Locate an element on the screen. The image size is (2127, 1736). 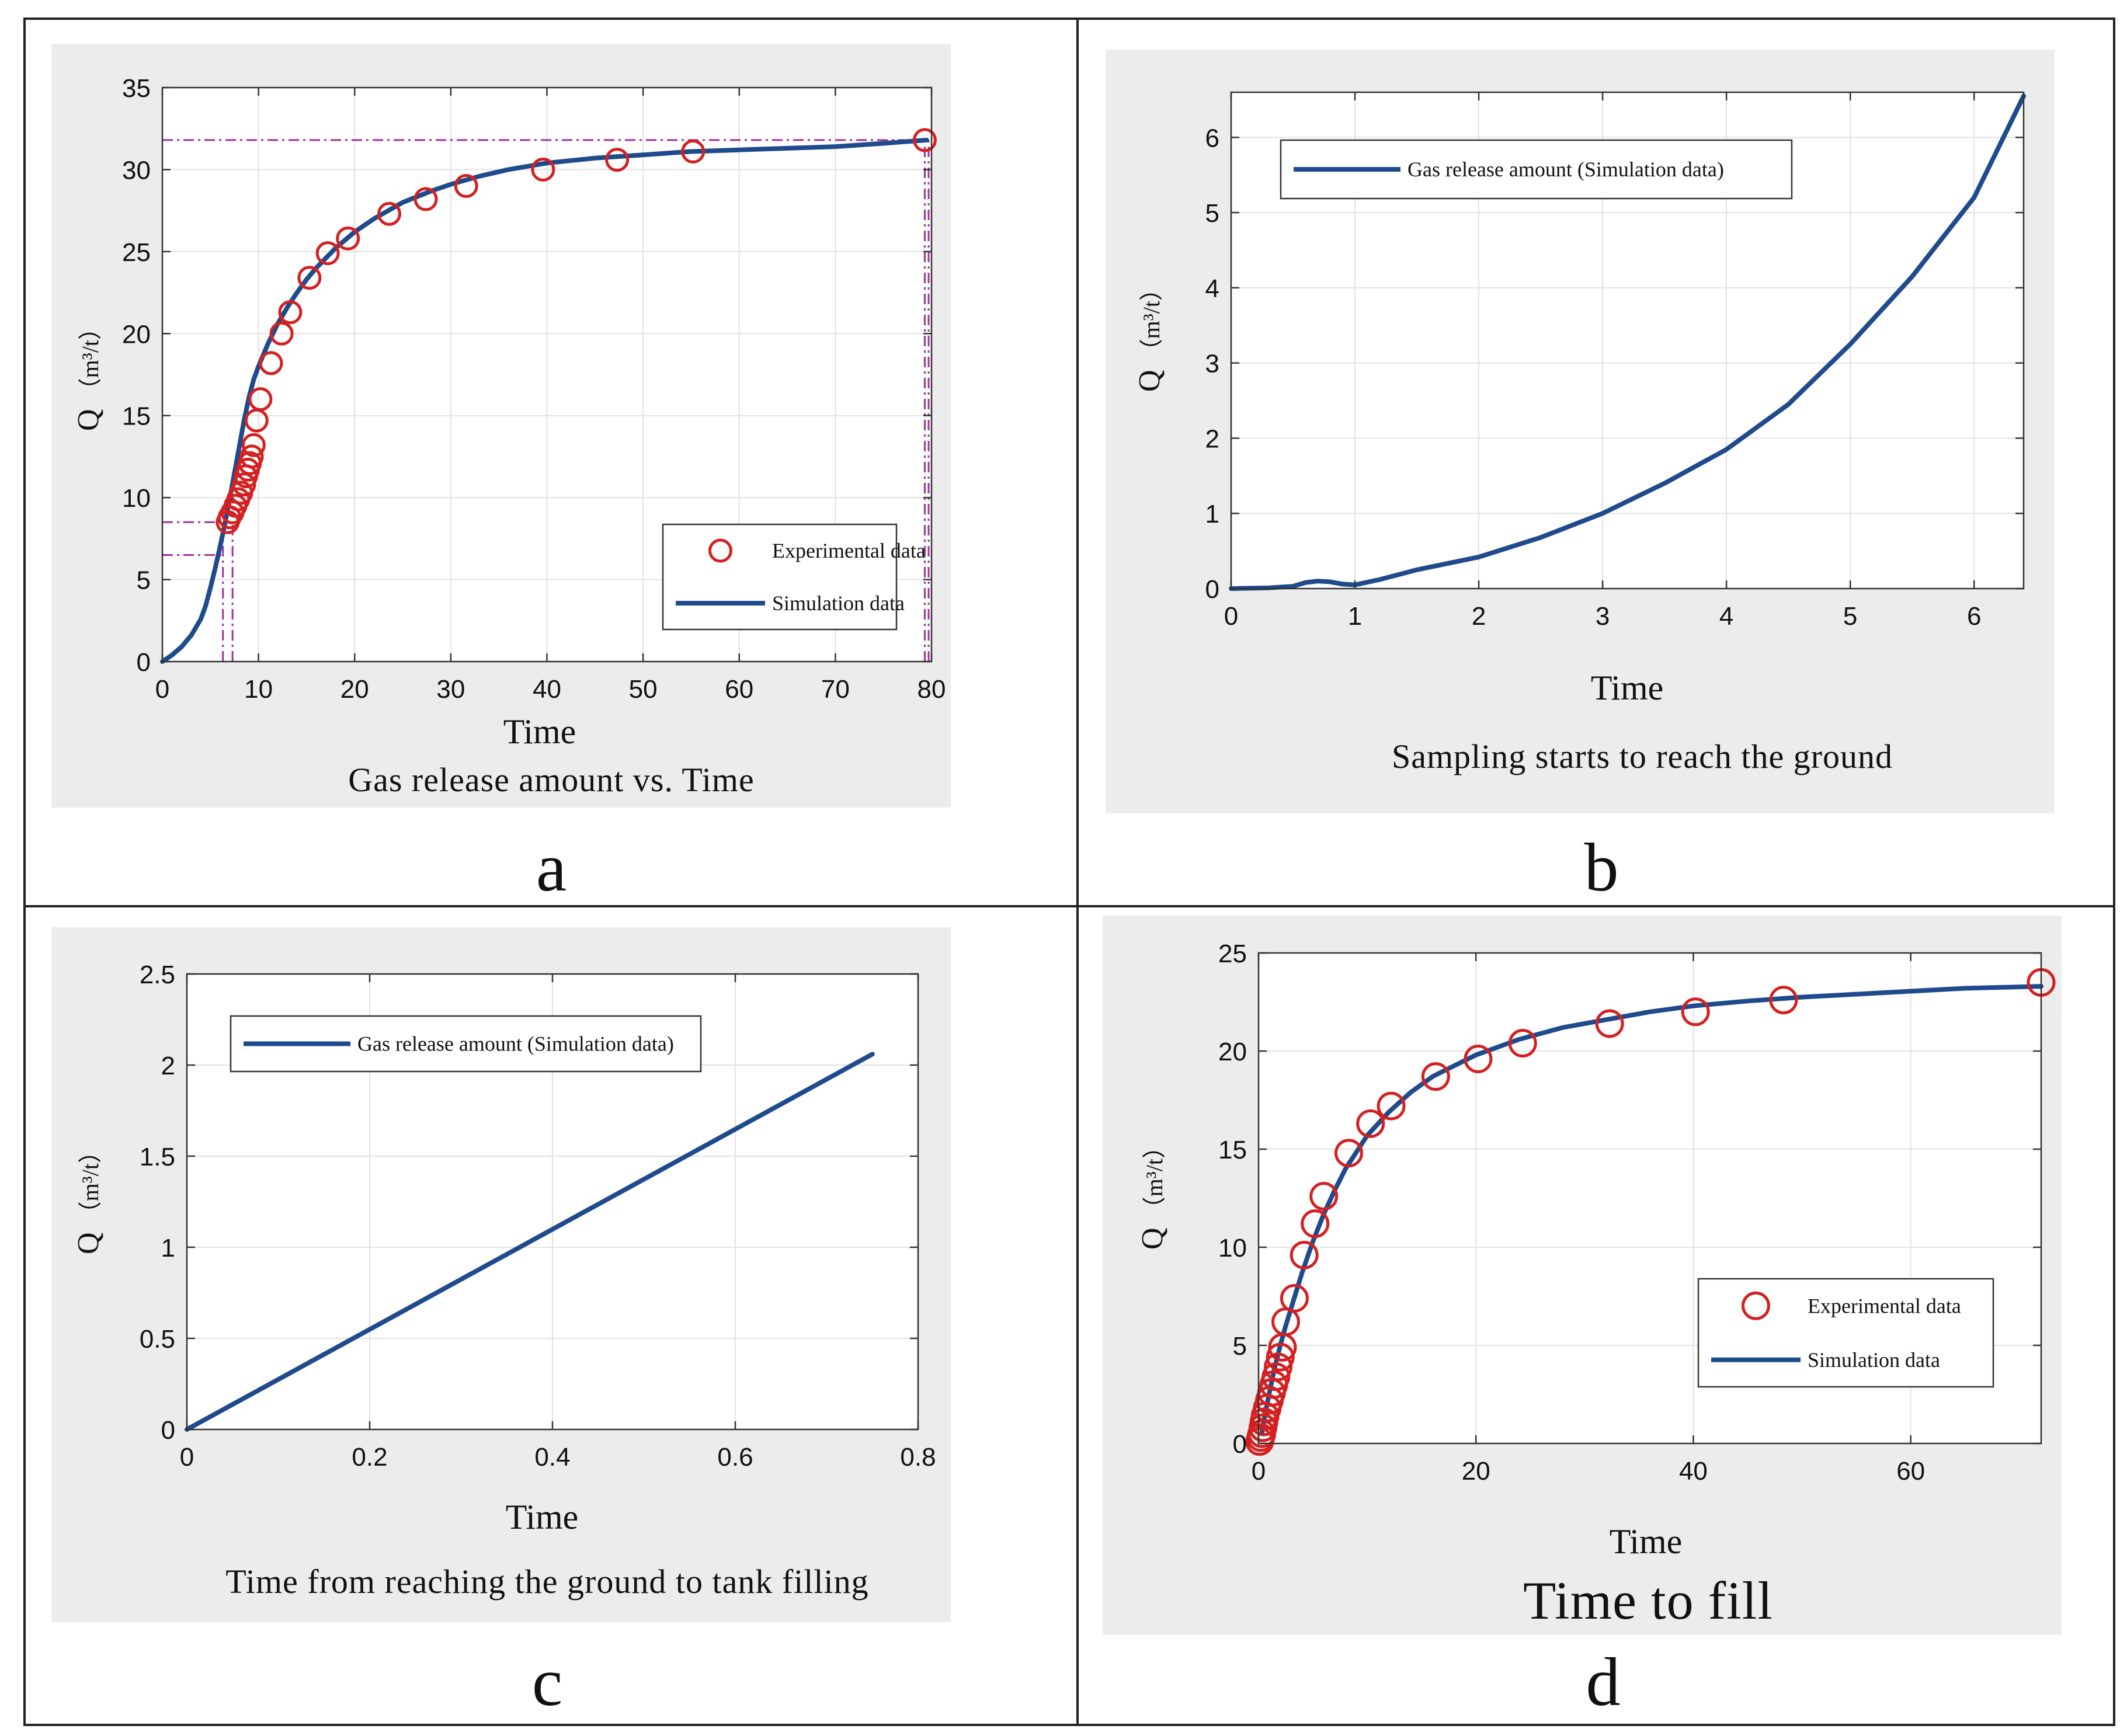
y-tick-label: 3 is located at coordinates (1212, 364).